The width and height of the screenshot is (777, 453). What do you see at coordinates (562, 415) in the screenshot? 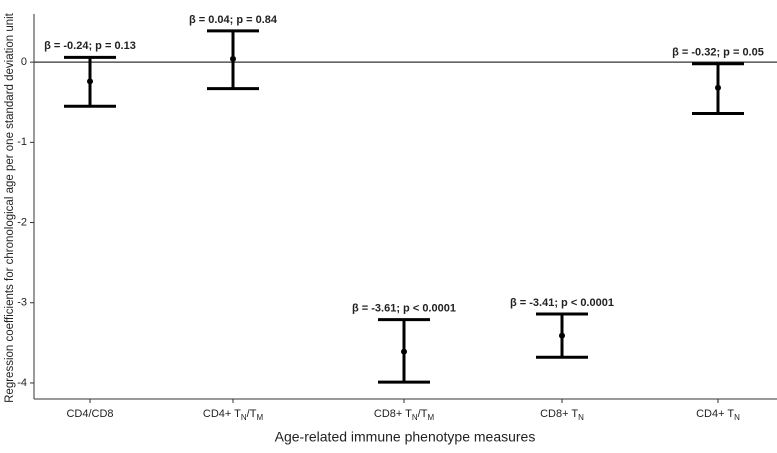
I see `x-tick-label: CD8+ TN` at bounding box center [562, 415].